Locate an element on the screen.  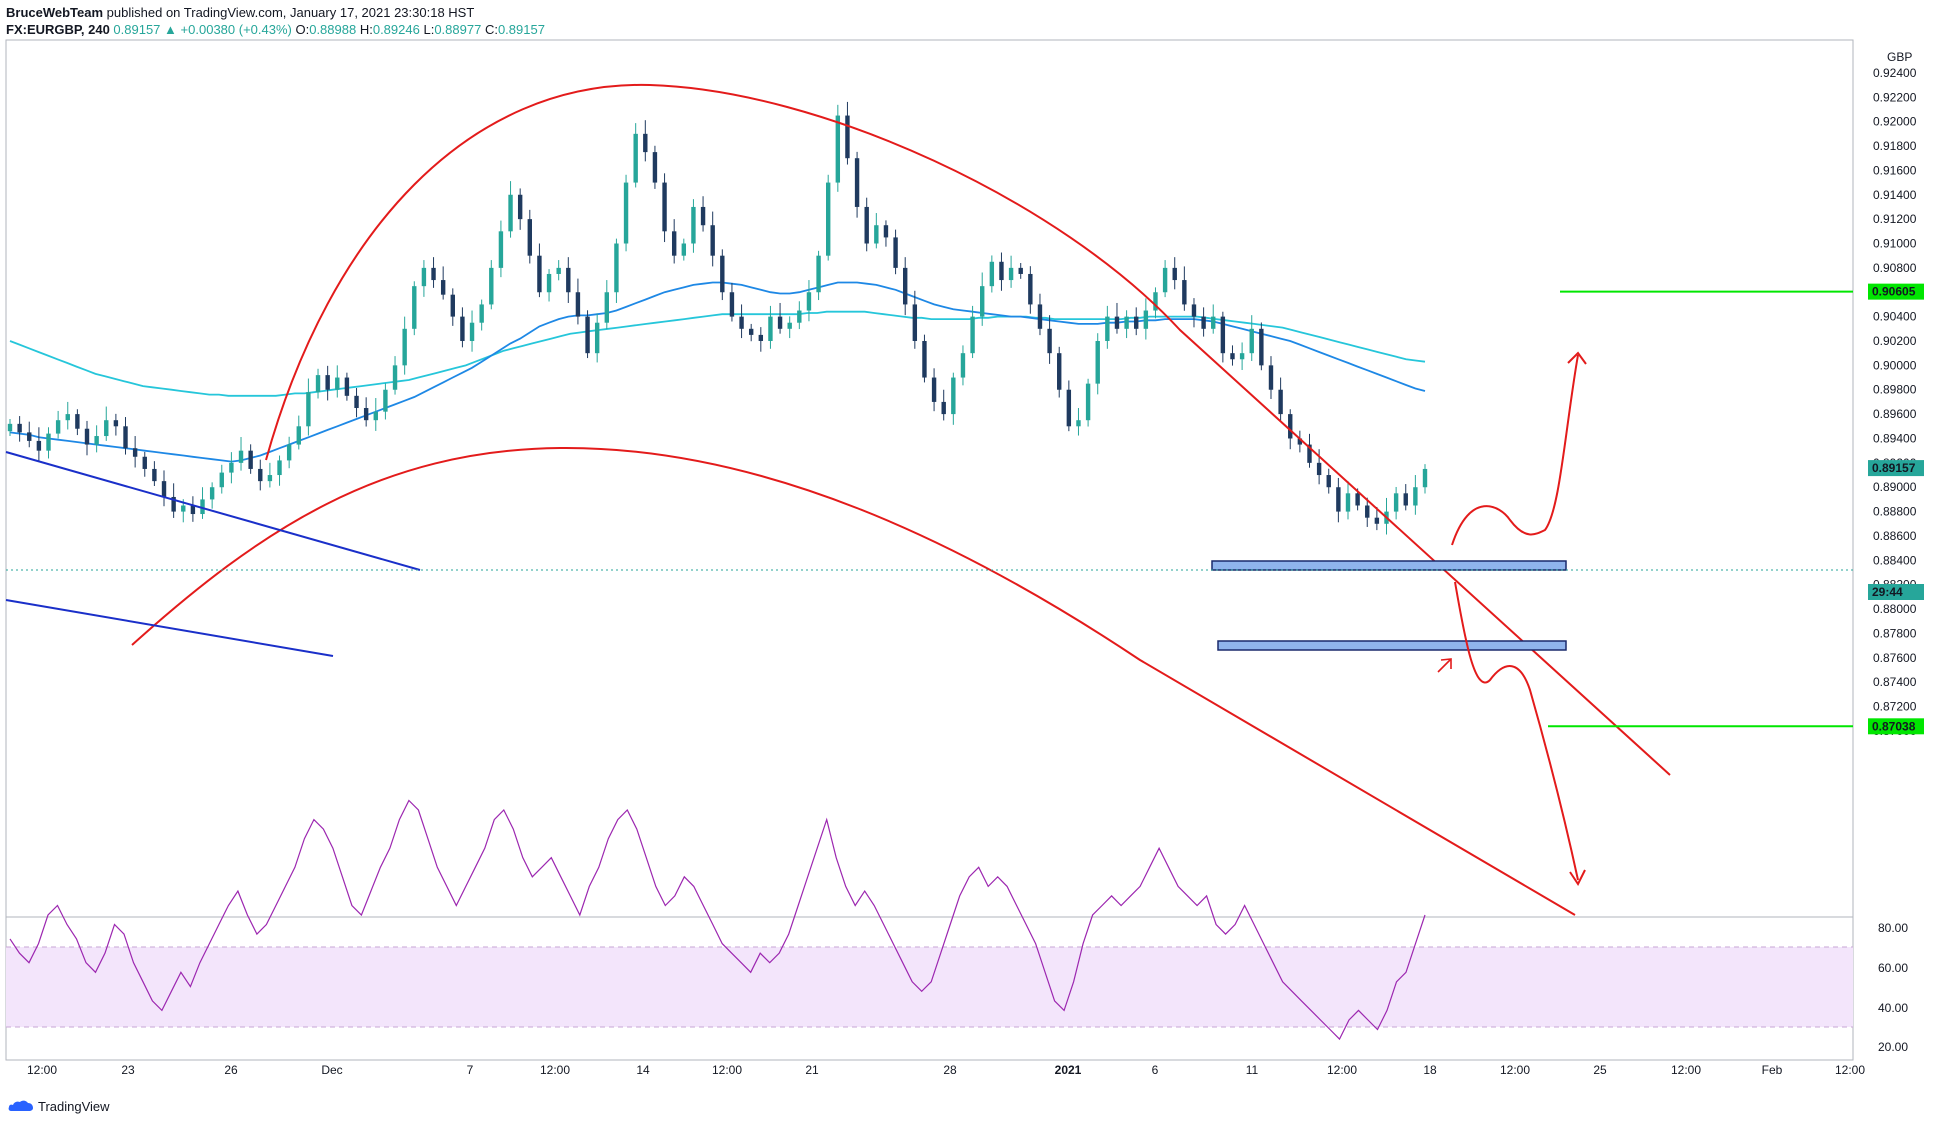
rsi-tick-label: 40.00 is located at coordinates (1893, 1008).